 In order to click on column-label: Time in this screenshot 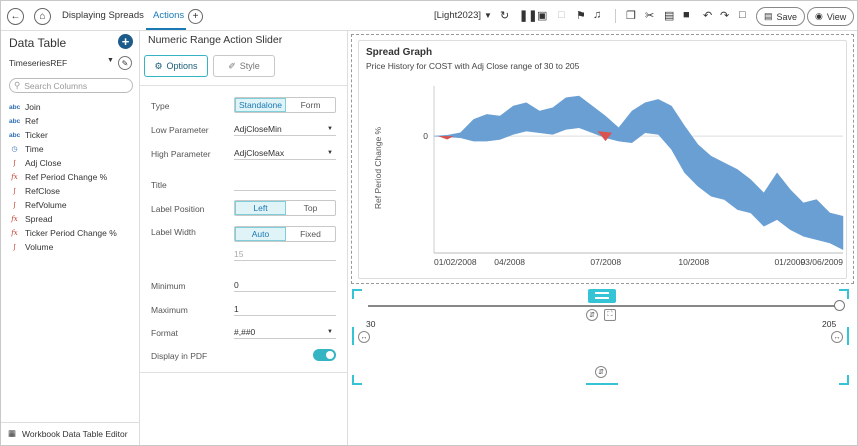, I will do `click(34, 149)`.